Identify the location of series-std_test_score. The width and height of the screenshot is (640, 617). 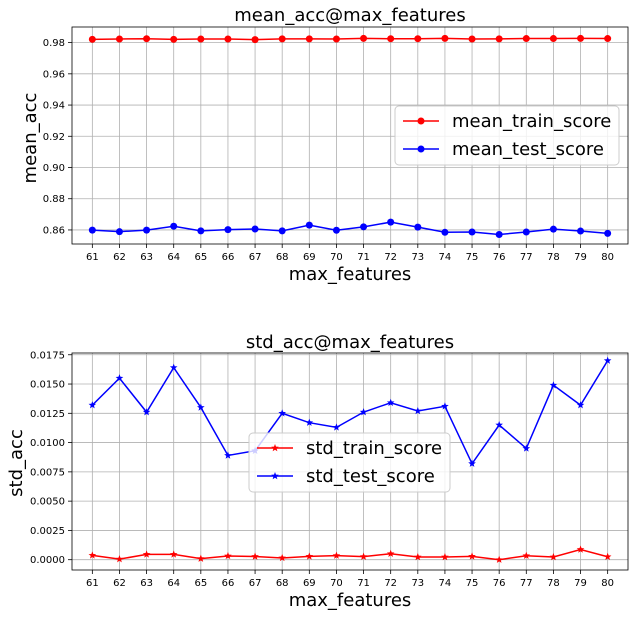
(350, 411).